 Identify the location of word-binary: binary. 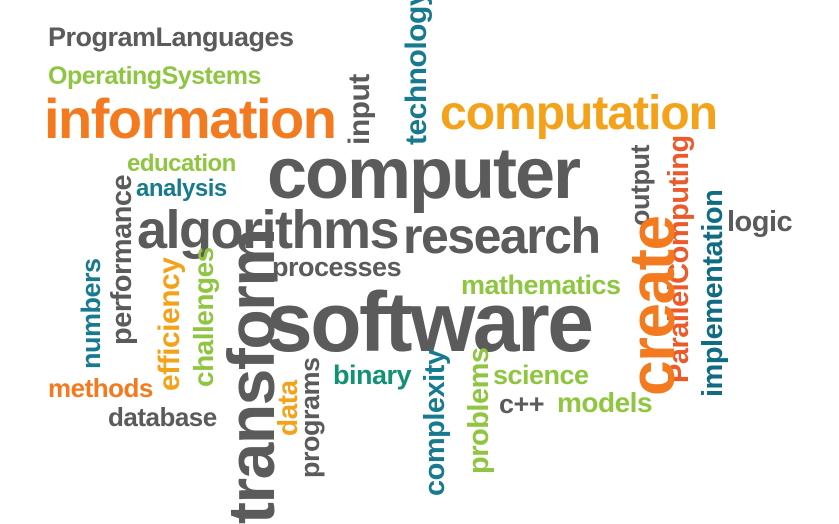
(372, 375).